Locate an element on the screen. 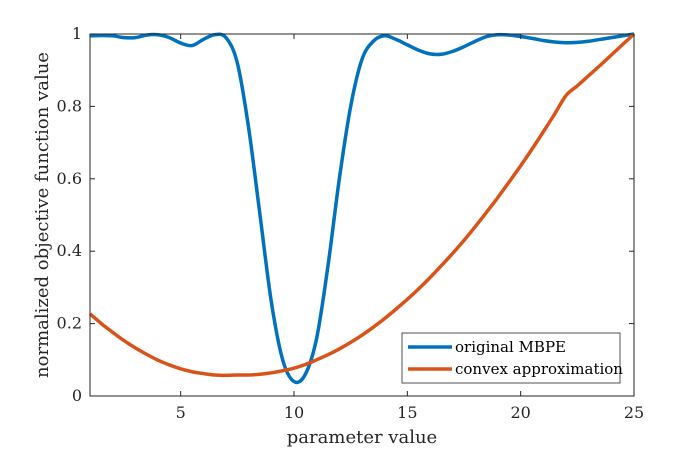 This screenshot has width=700, height=450. x-tick-label: 5 is located at coordinates (181, 412).